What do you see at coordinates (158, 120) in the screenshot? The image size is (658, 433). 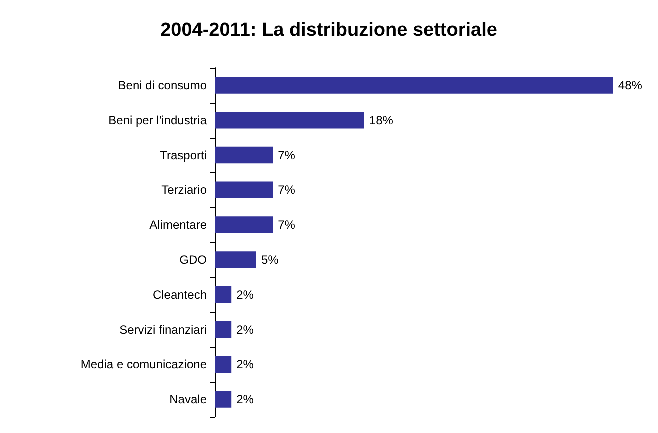 I see `y-tick-label: Beni per l'industria` at bounding box center [158, 120].